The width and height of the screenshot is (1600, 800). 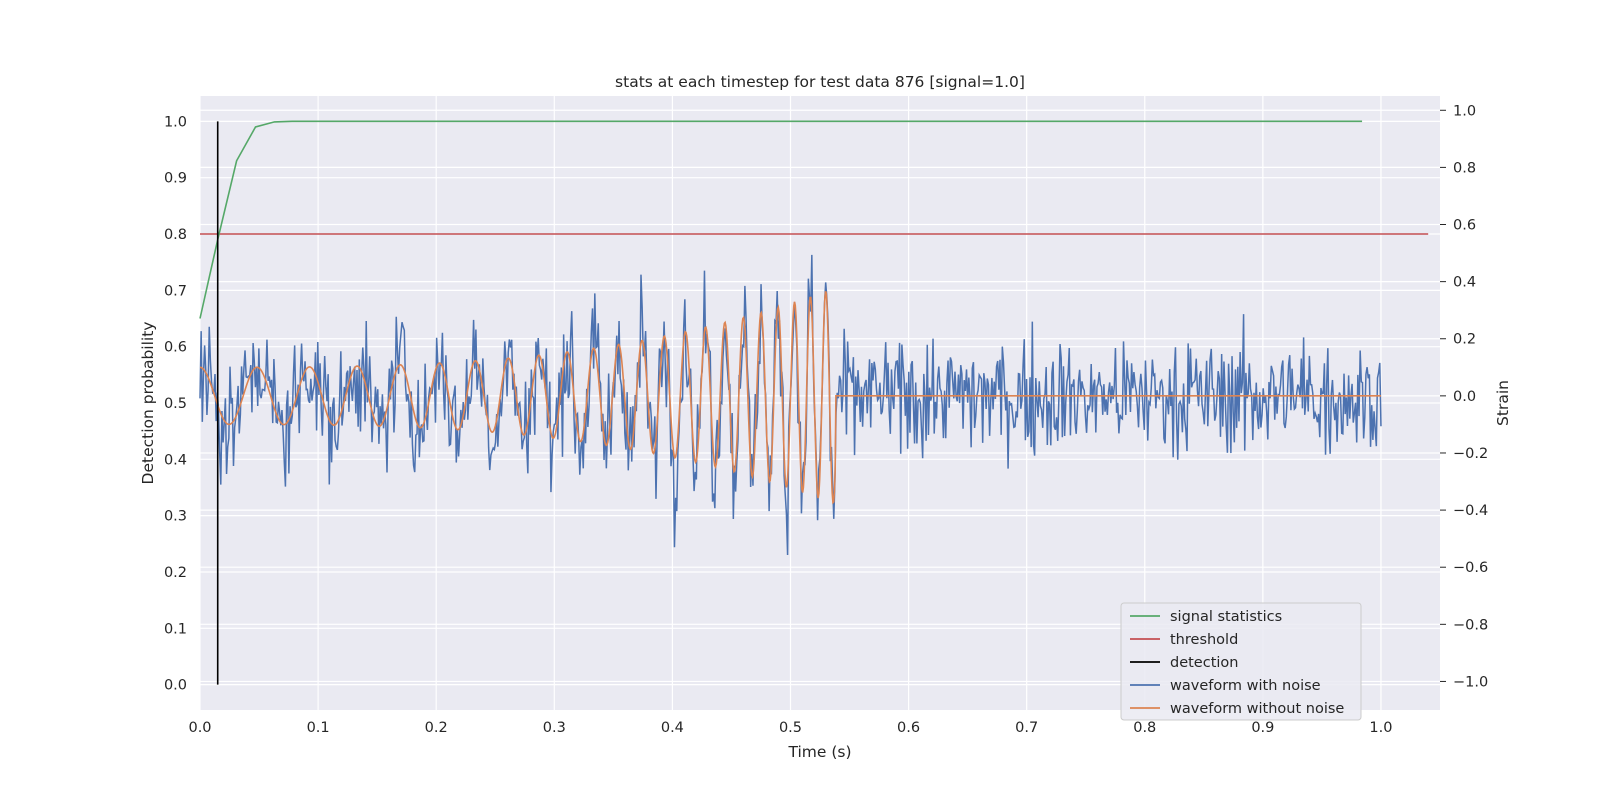 What do you see at coordinates (199, 728) in the screenshot?
I see `x-tick-label: 0.0` at bounding box center [199, 728].